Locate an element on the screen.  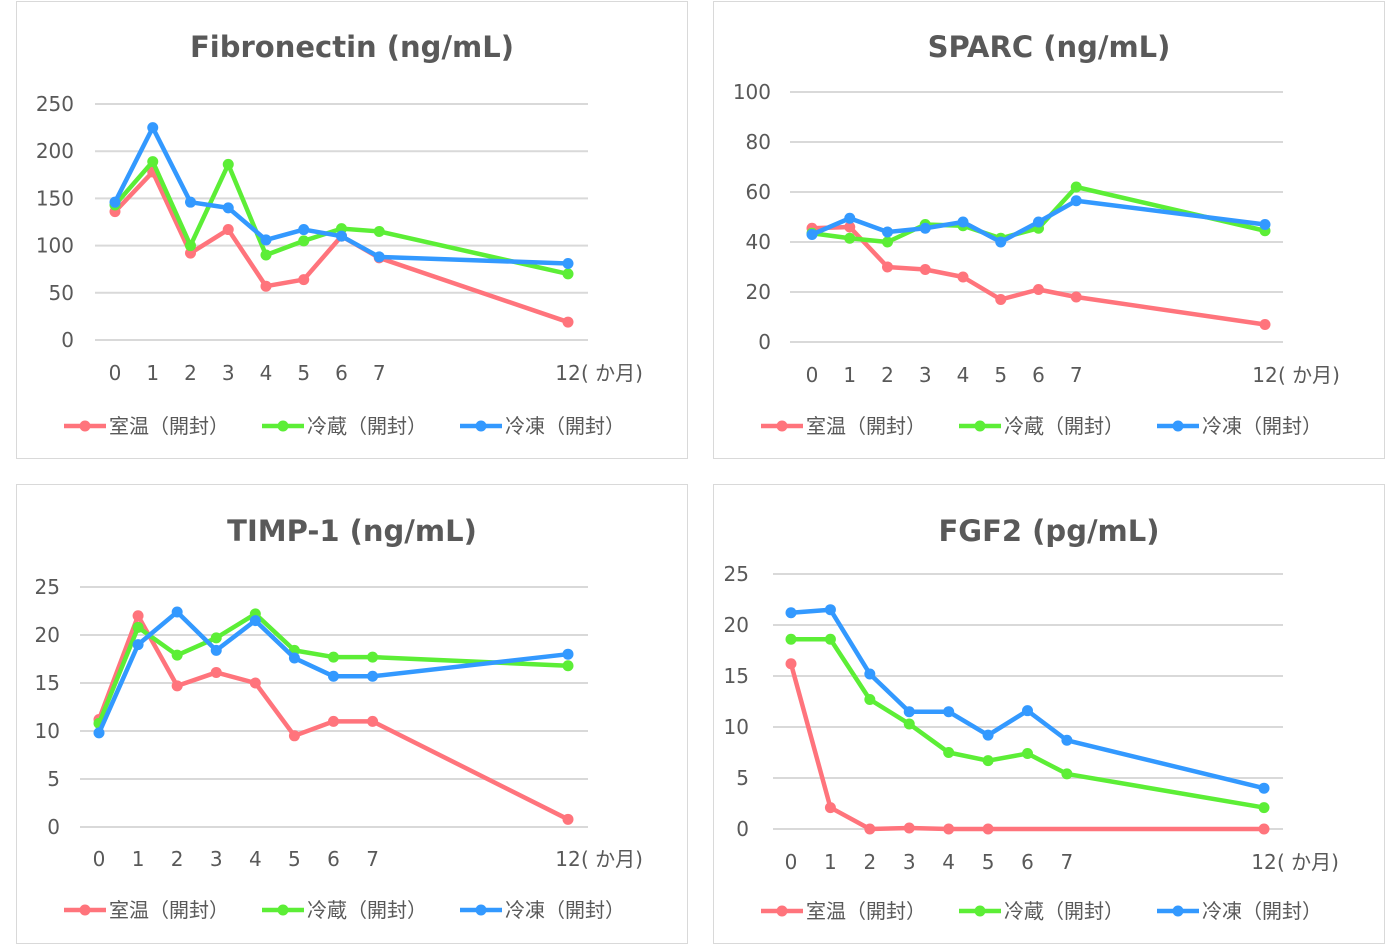
legend: 室温（開封） 冷蔵（開封） 冷凍（開封） is located at coordinates (1041, 426).